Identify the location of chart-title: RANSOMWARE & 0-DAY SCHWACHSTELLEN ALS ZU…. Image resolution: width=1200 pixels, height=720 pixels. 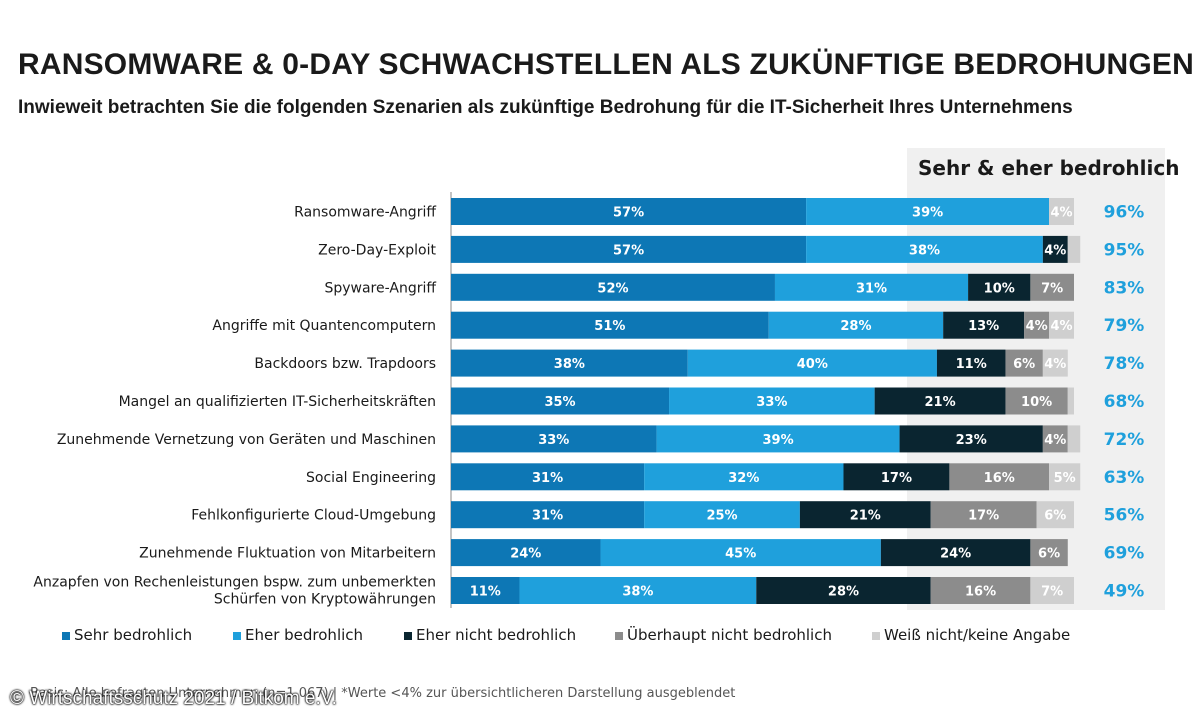
(606, 64).